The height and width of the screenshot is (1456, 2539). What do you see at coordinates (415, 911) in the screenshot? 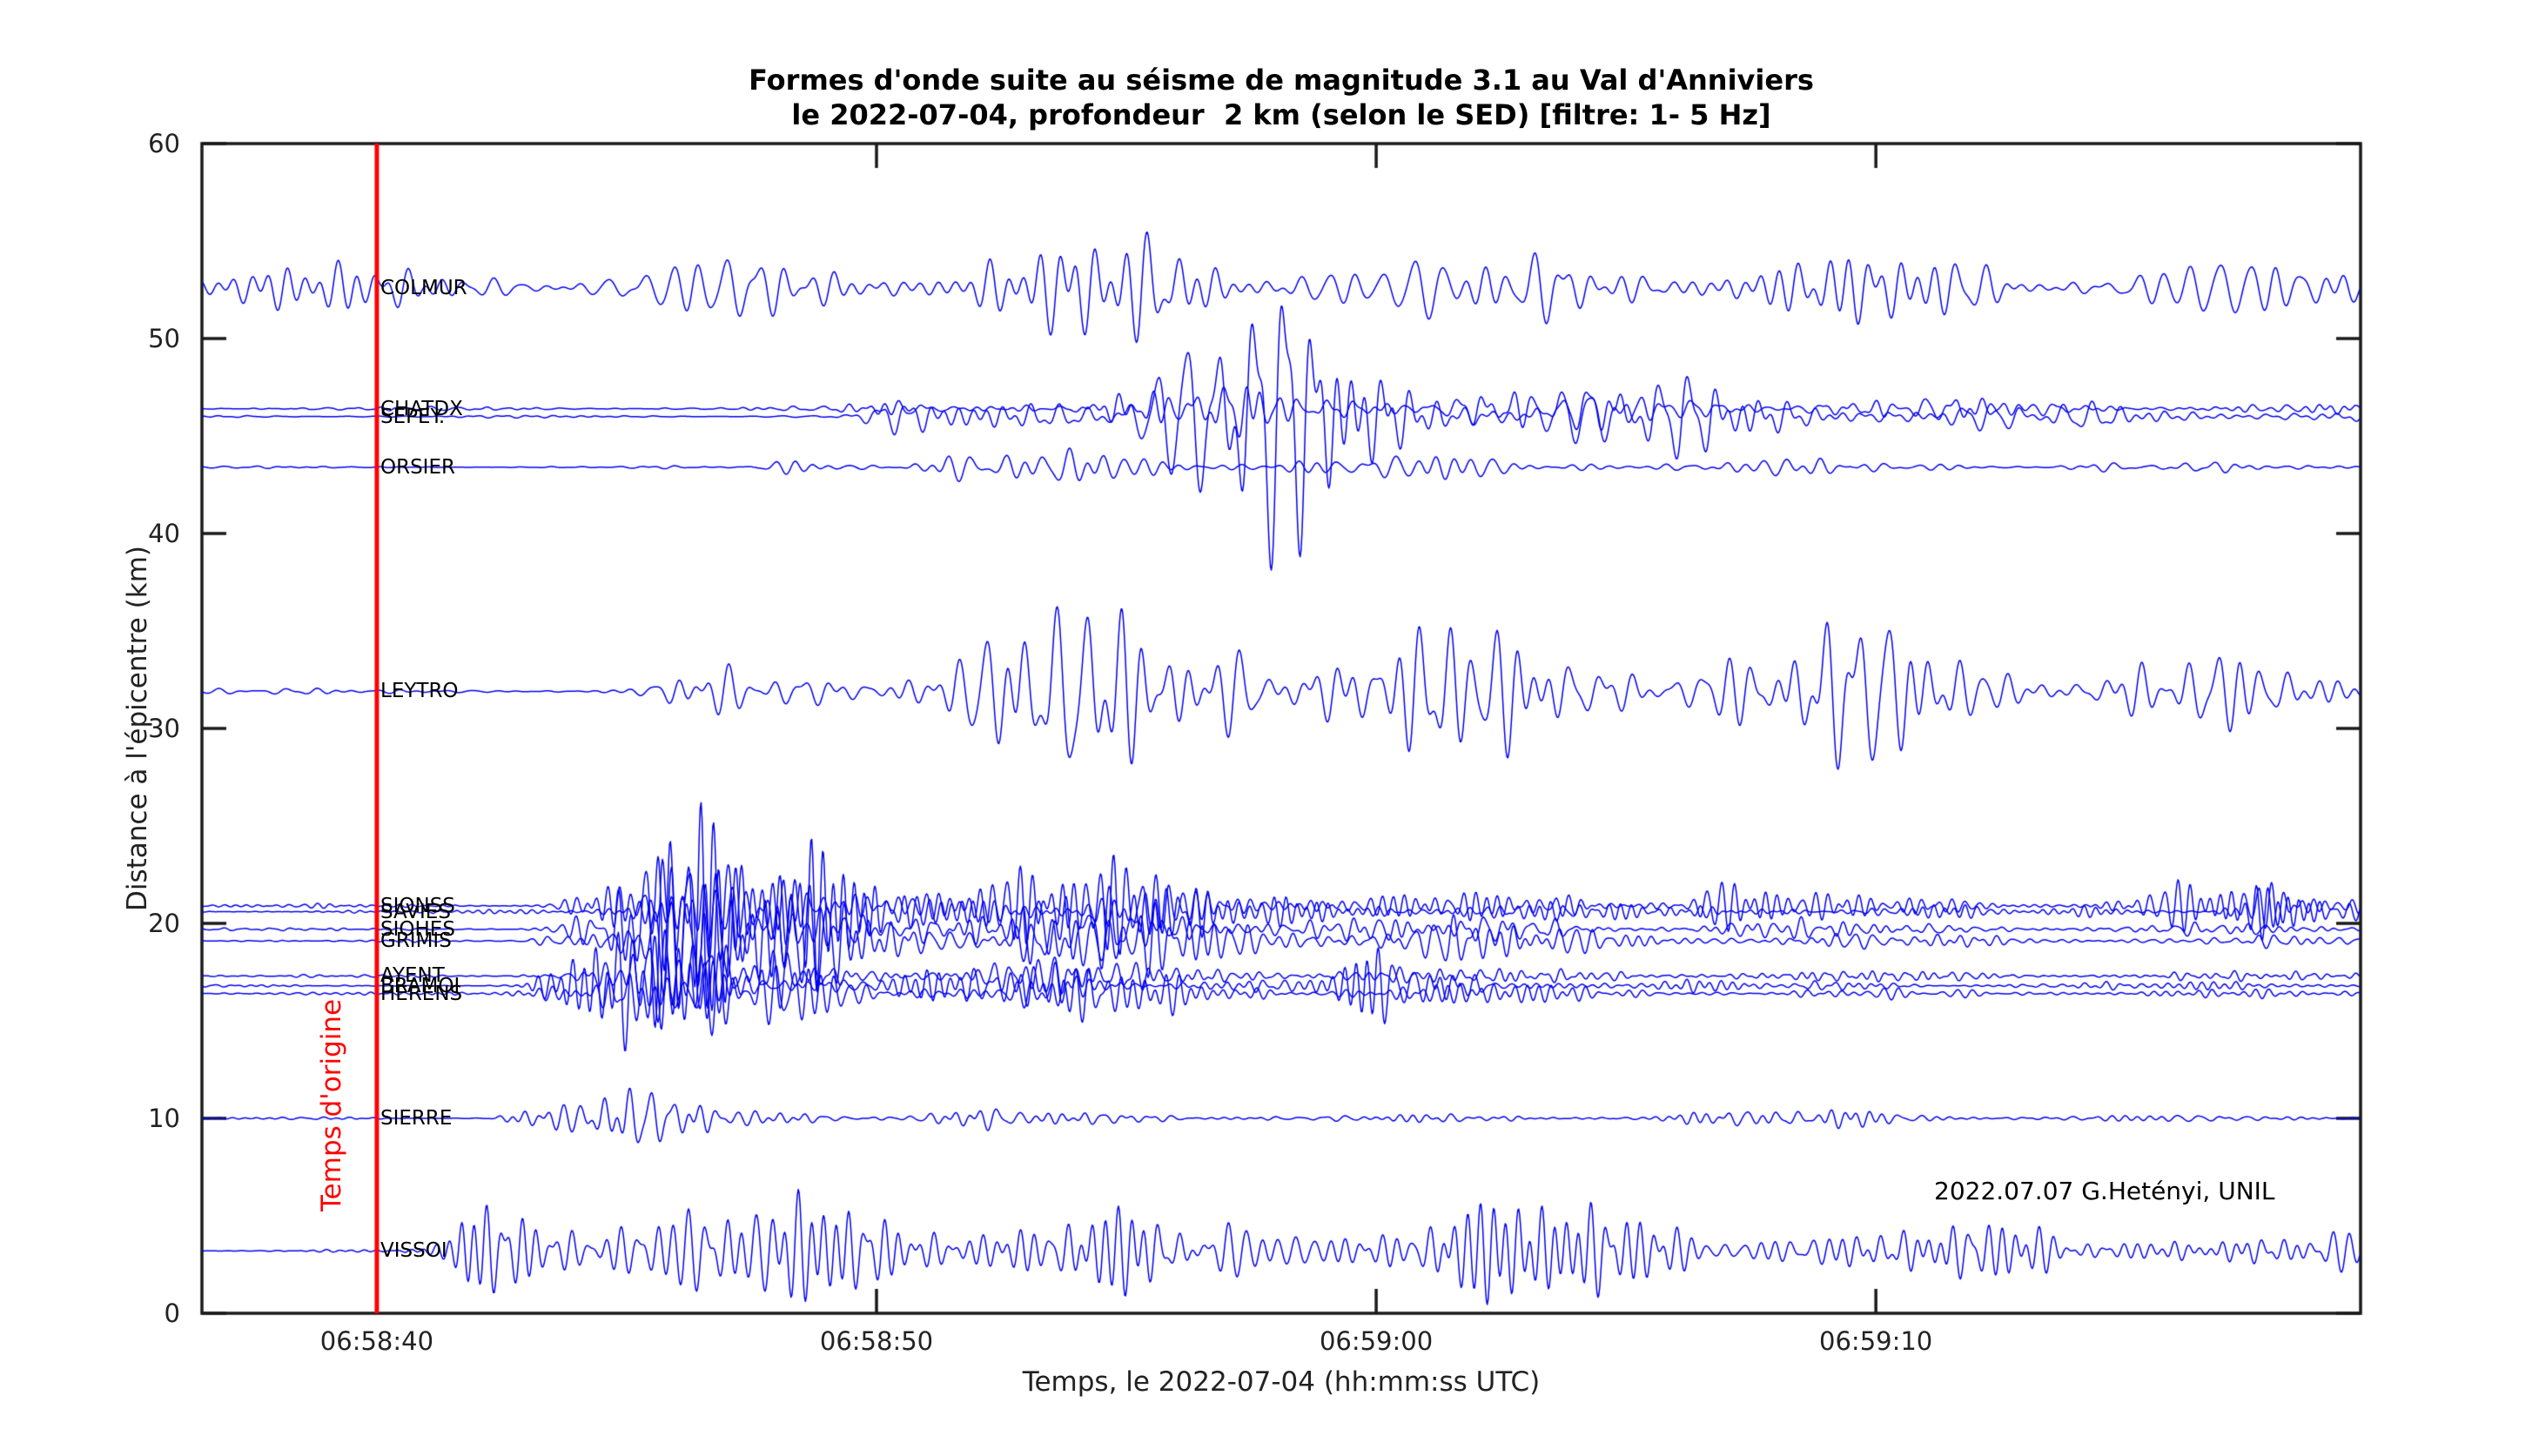
I see `station-label: SAVIES` at bounding box center [415, 911].